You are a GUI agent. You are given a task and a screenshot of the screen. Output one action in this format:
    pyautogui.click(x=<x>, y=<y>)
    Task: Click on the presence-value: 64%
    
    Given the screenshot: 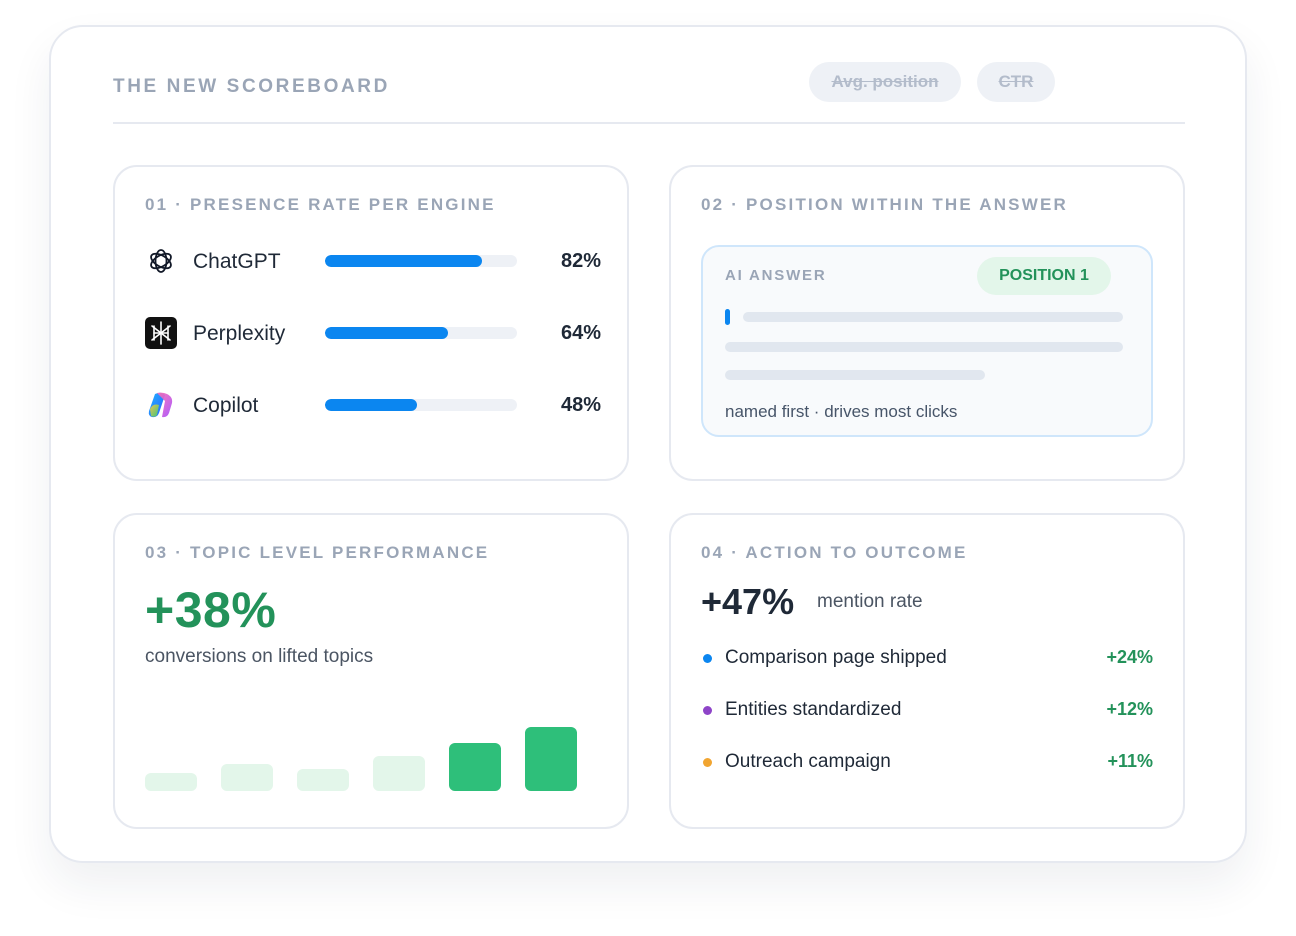 What is the action you would take?
    pyautogui.click(x=580, y=333)
    